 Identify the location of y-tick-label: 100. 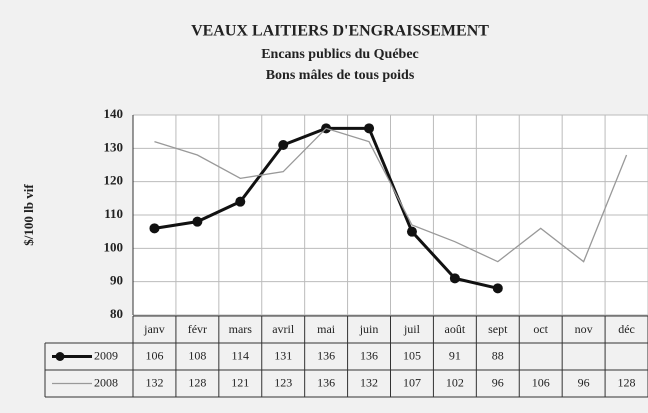
(114, 246).